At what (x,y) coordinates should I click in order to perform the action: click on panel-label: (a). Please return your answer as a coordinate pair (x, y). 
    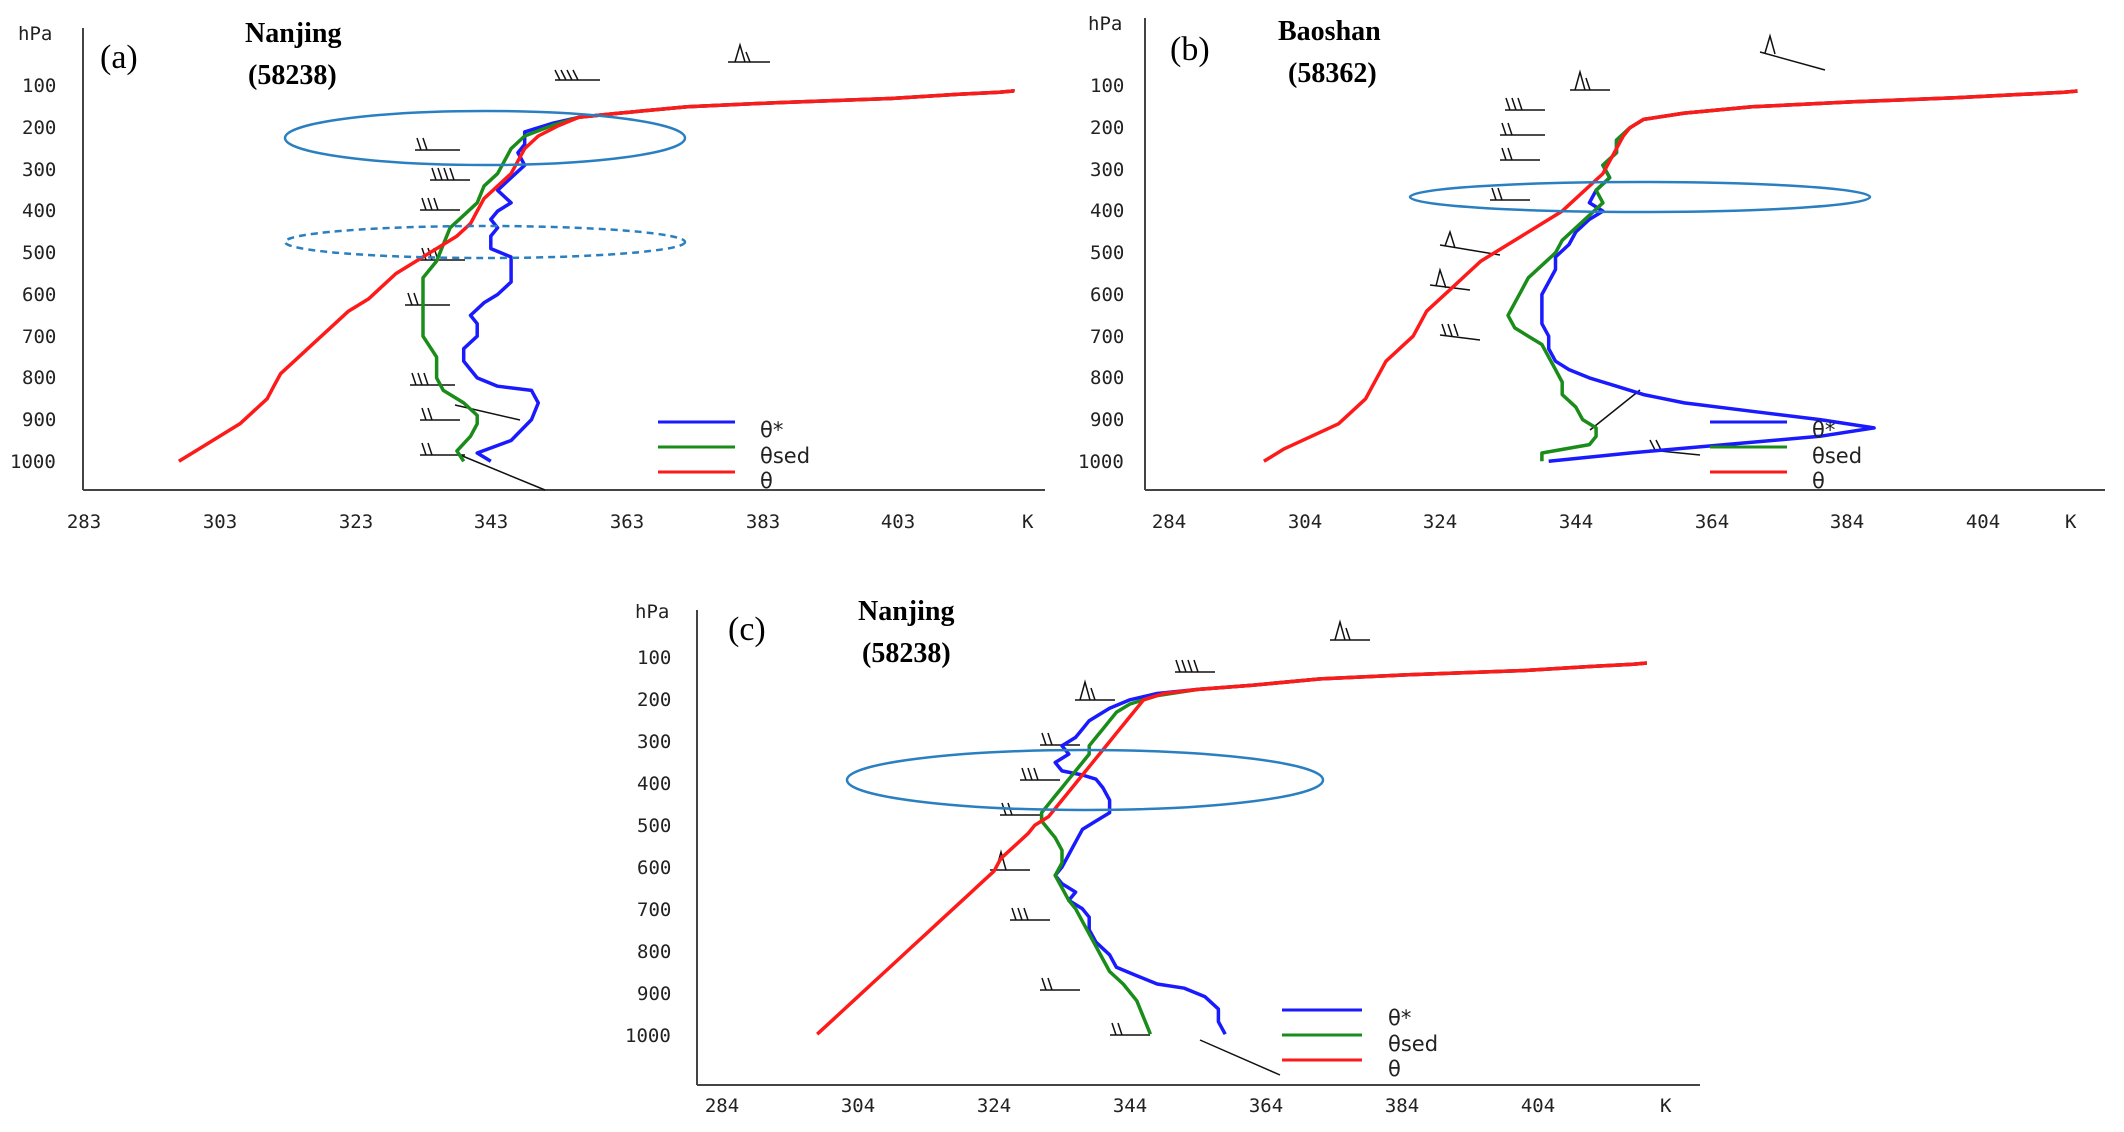
    Looking at the image, I should click on (119, 57).